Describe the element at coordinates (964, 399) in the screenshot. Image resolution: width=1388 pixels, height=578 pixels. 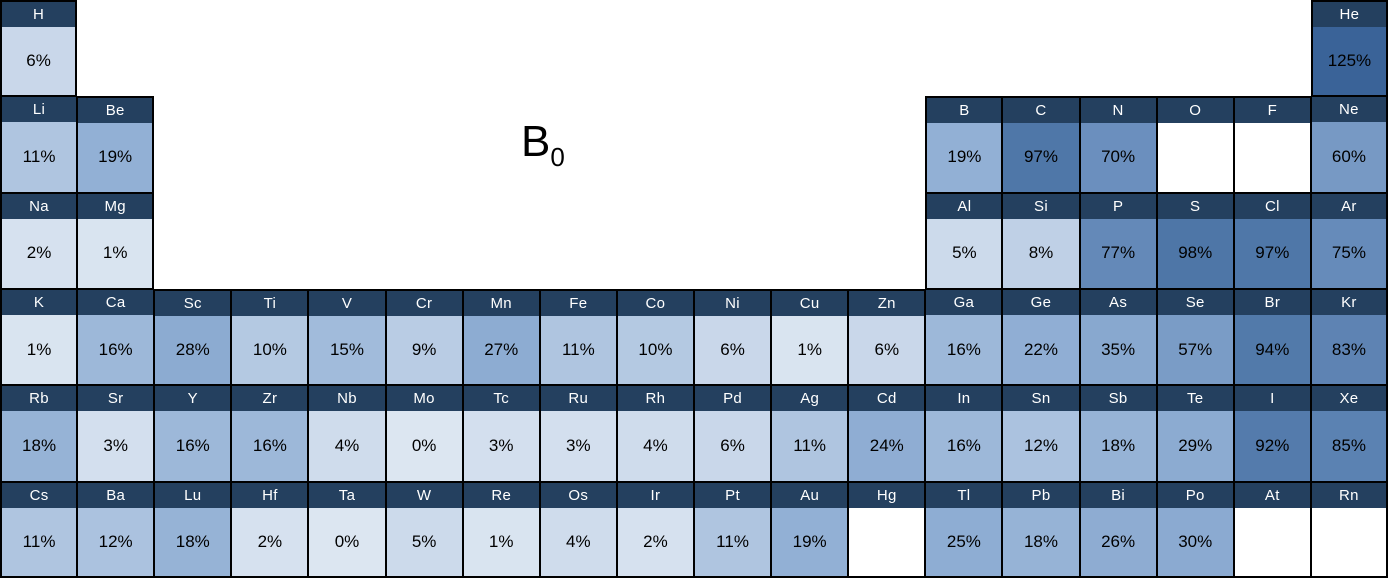
I see `element-symbol: In` at that location.